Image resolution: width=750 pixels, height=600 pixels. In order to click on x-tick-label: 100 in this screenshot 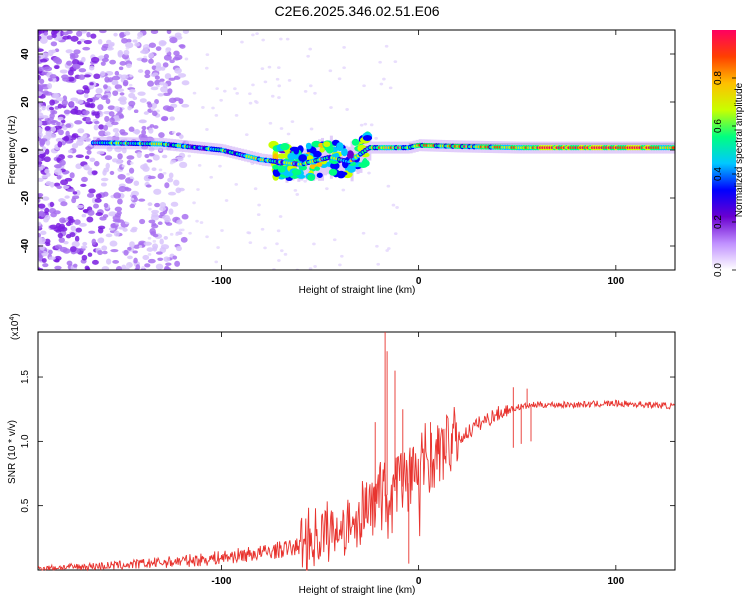, I will do `click(615, 281)`.